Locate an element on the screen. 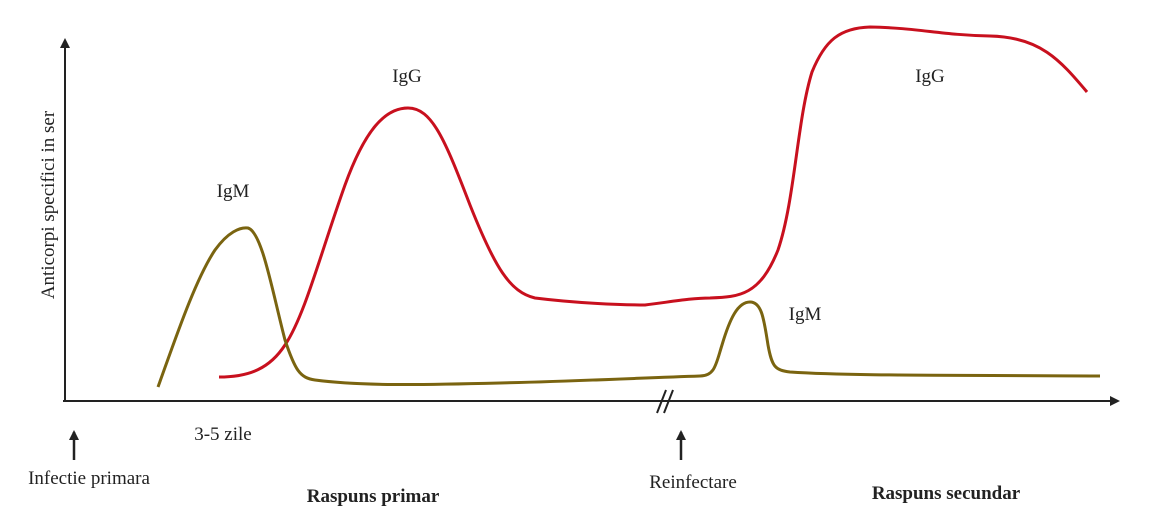  y-axis-label: Anticorpi specifici in ser is located at coordinates (48, 204).